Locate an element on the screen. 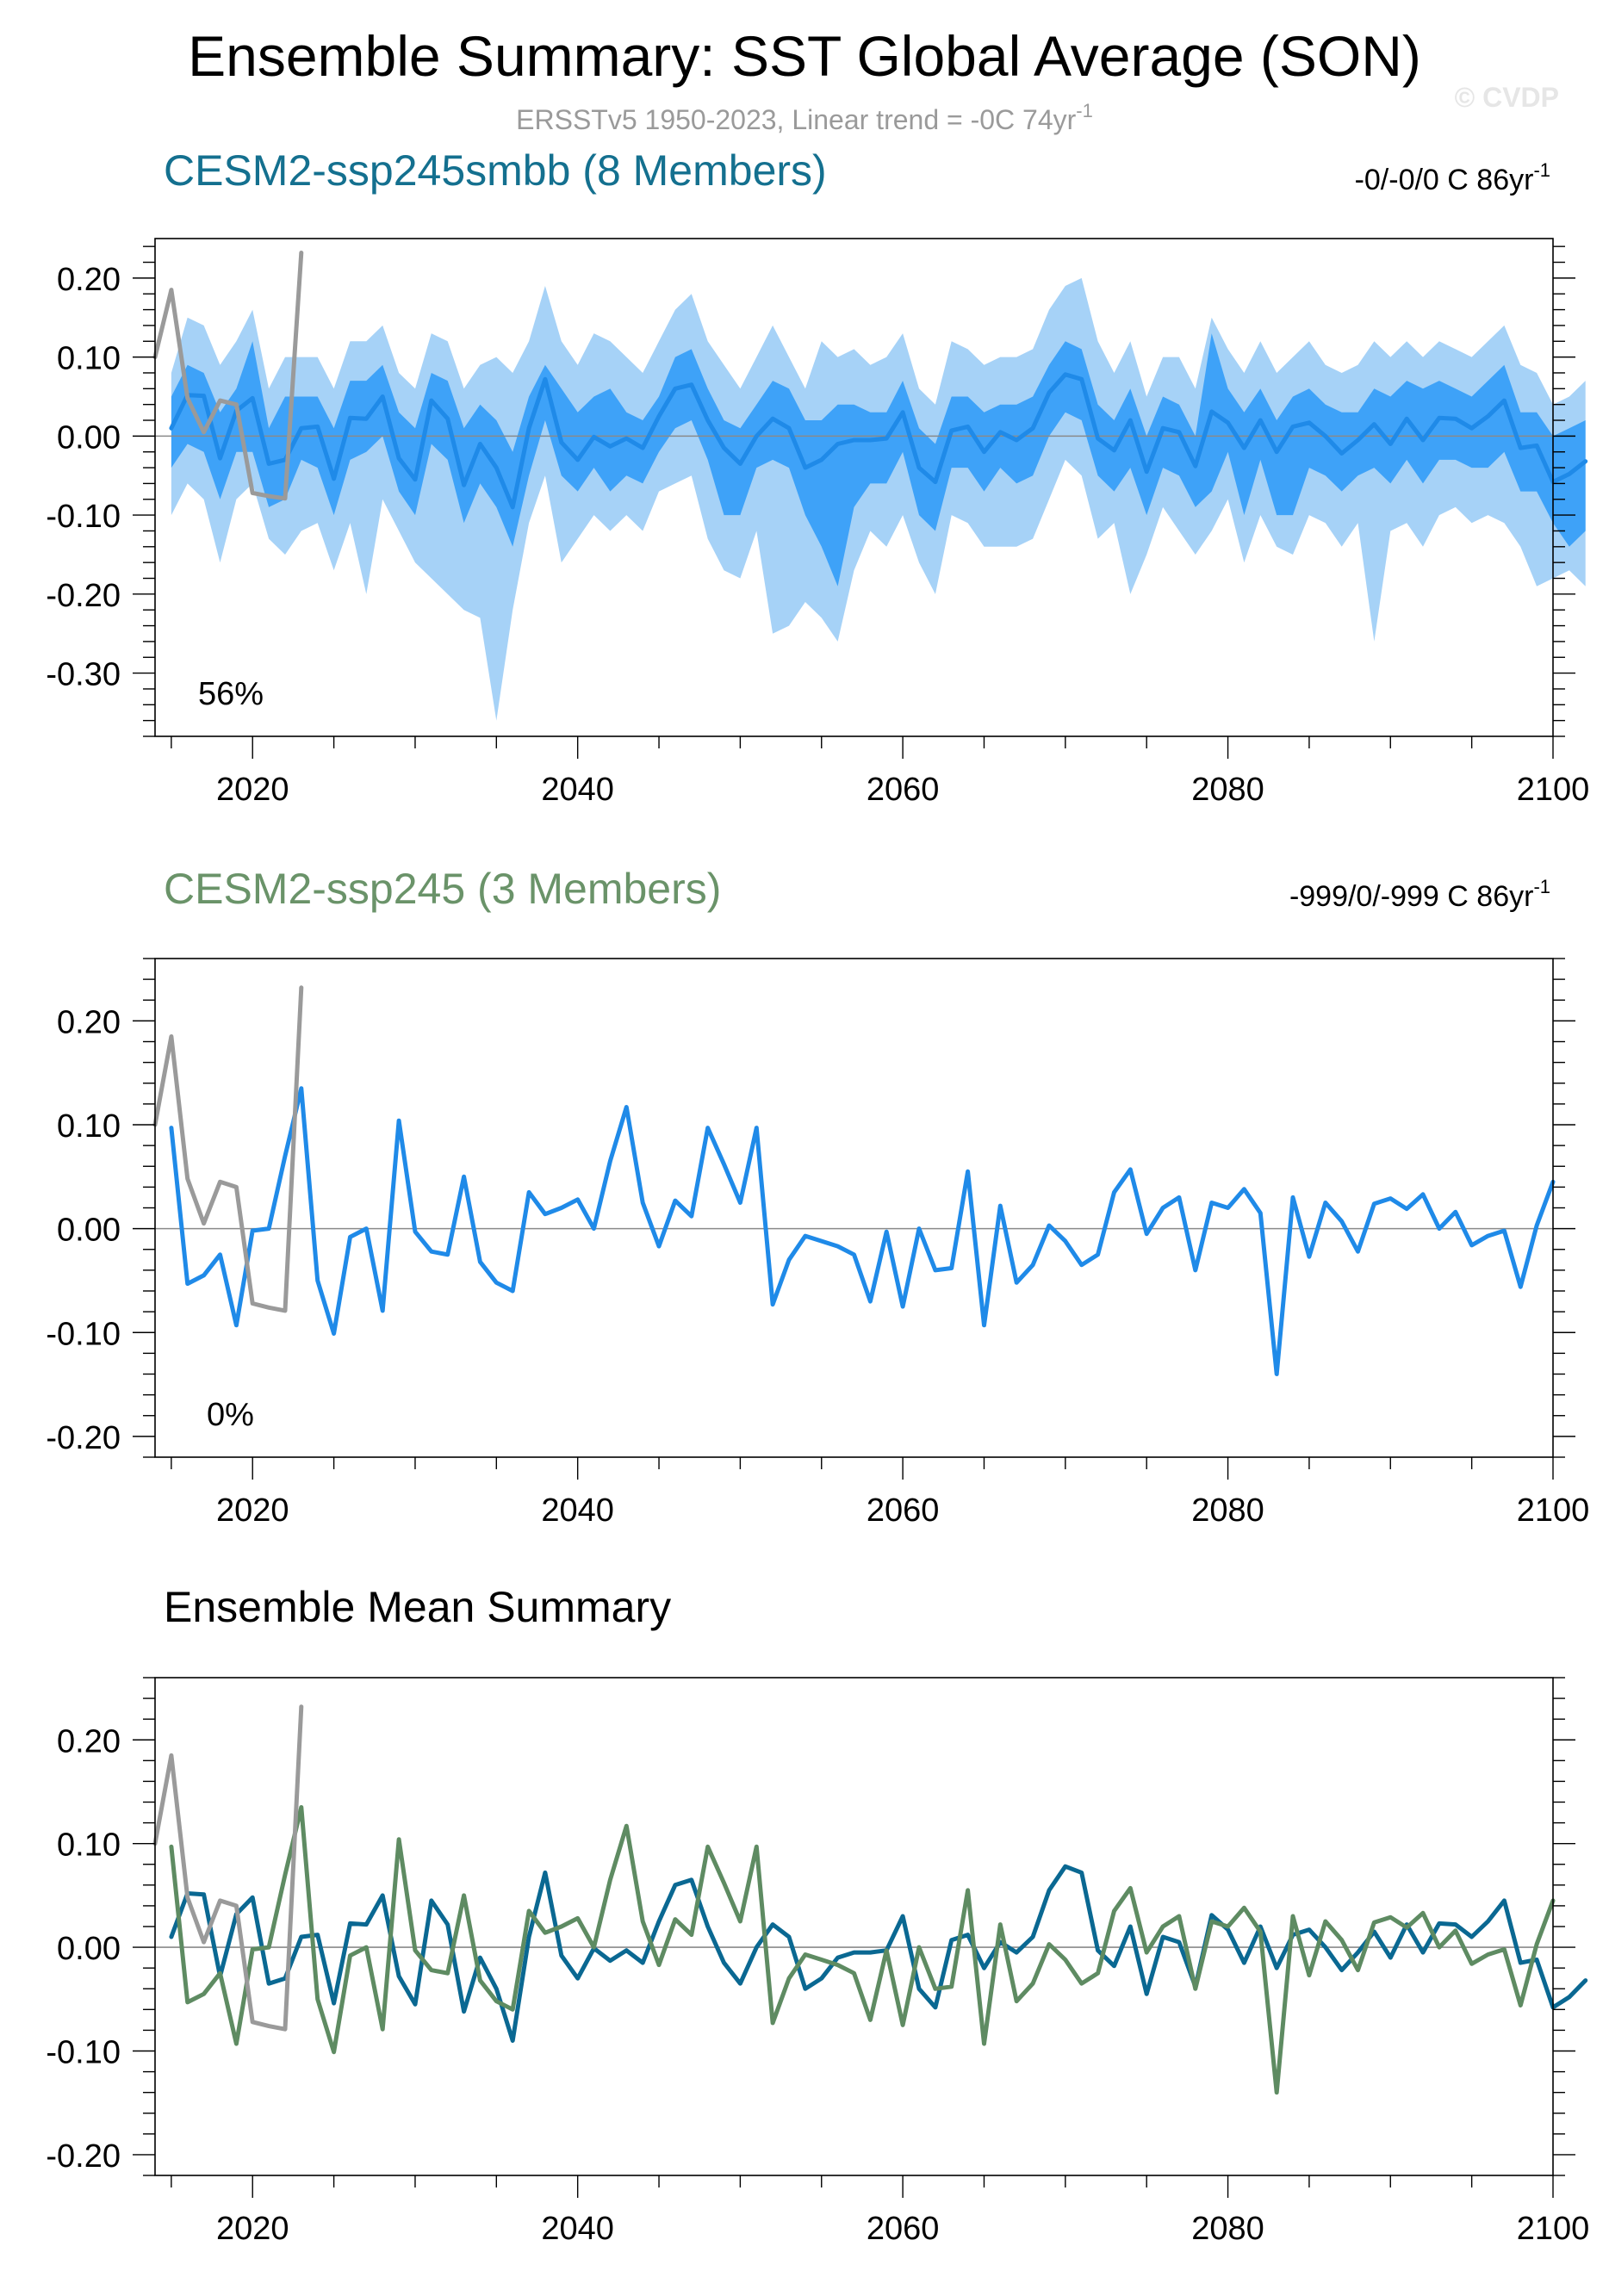 The height and width of the screenshot is (2296, 1609). figure-subtitle-sup: -1 is located at coordinates (1084, 110).